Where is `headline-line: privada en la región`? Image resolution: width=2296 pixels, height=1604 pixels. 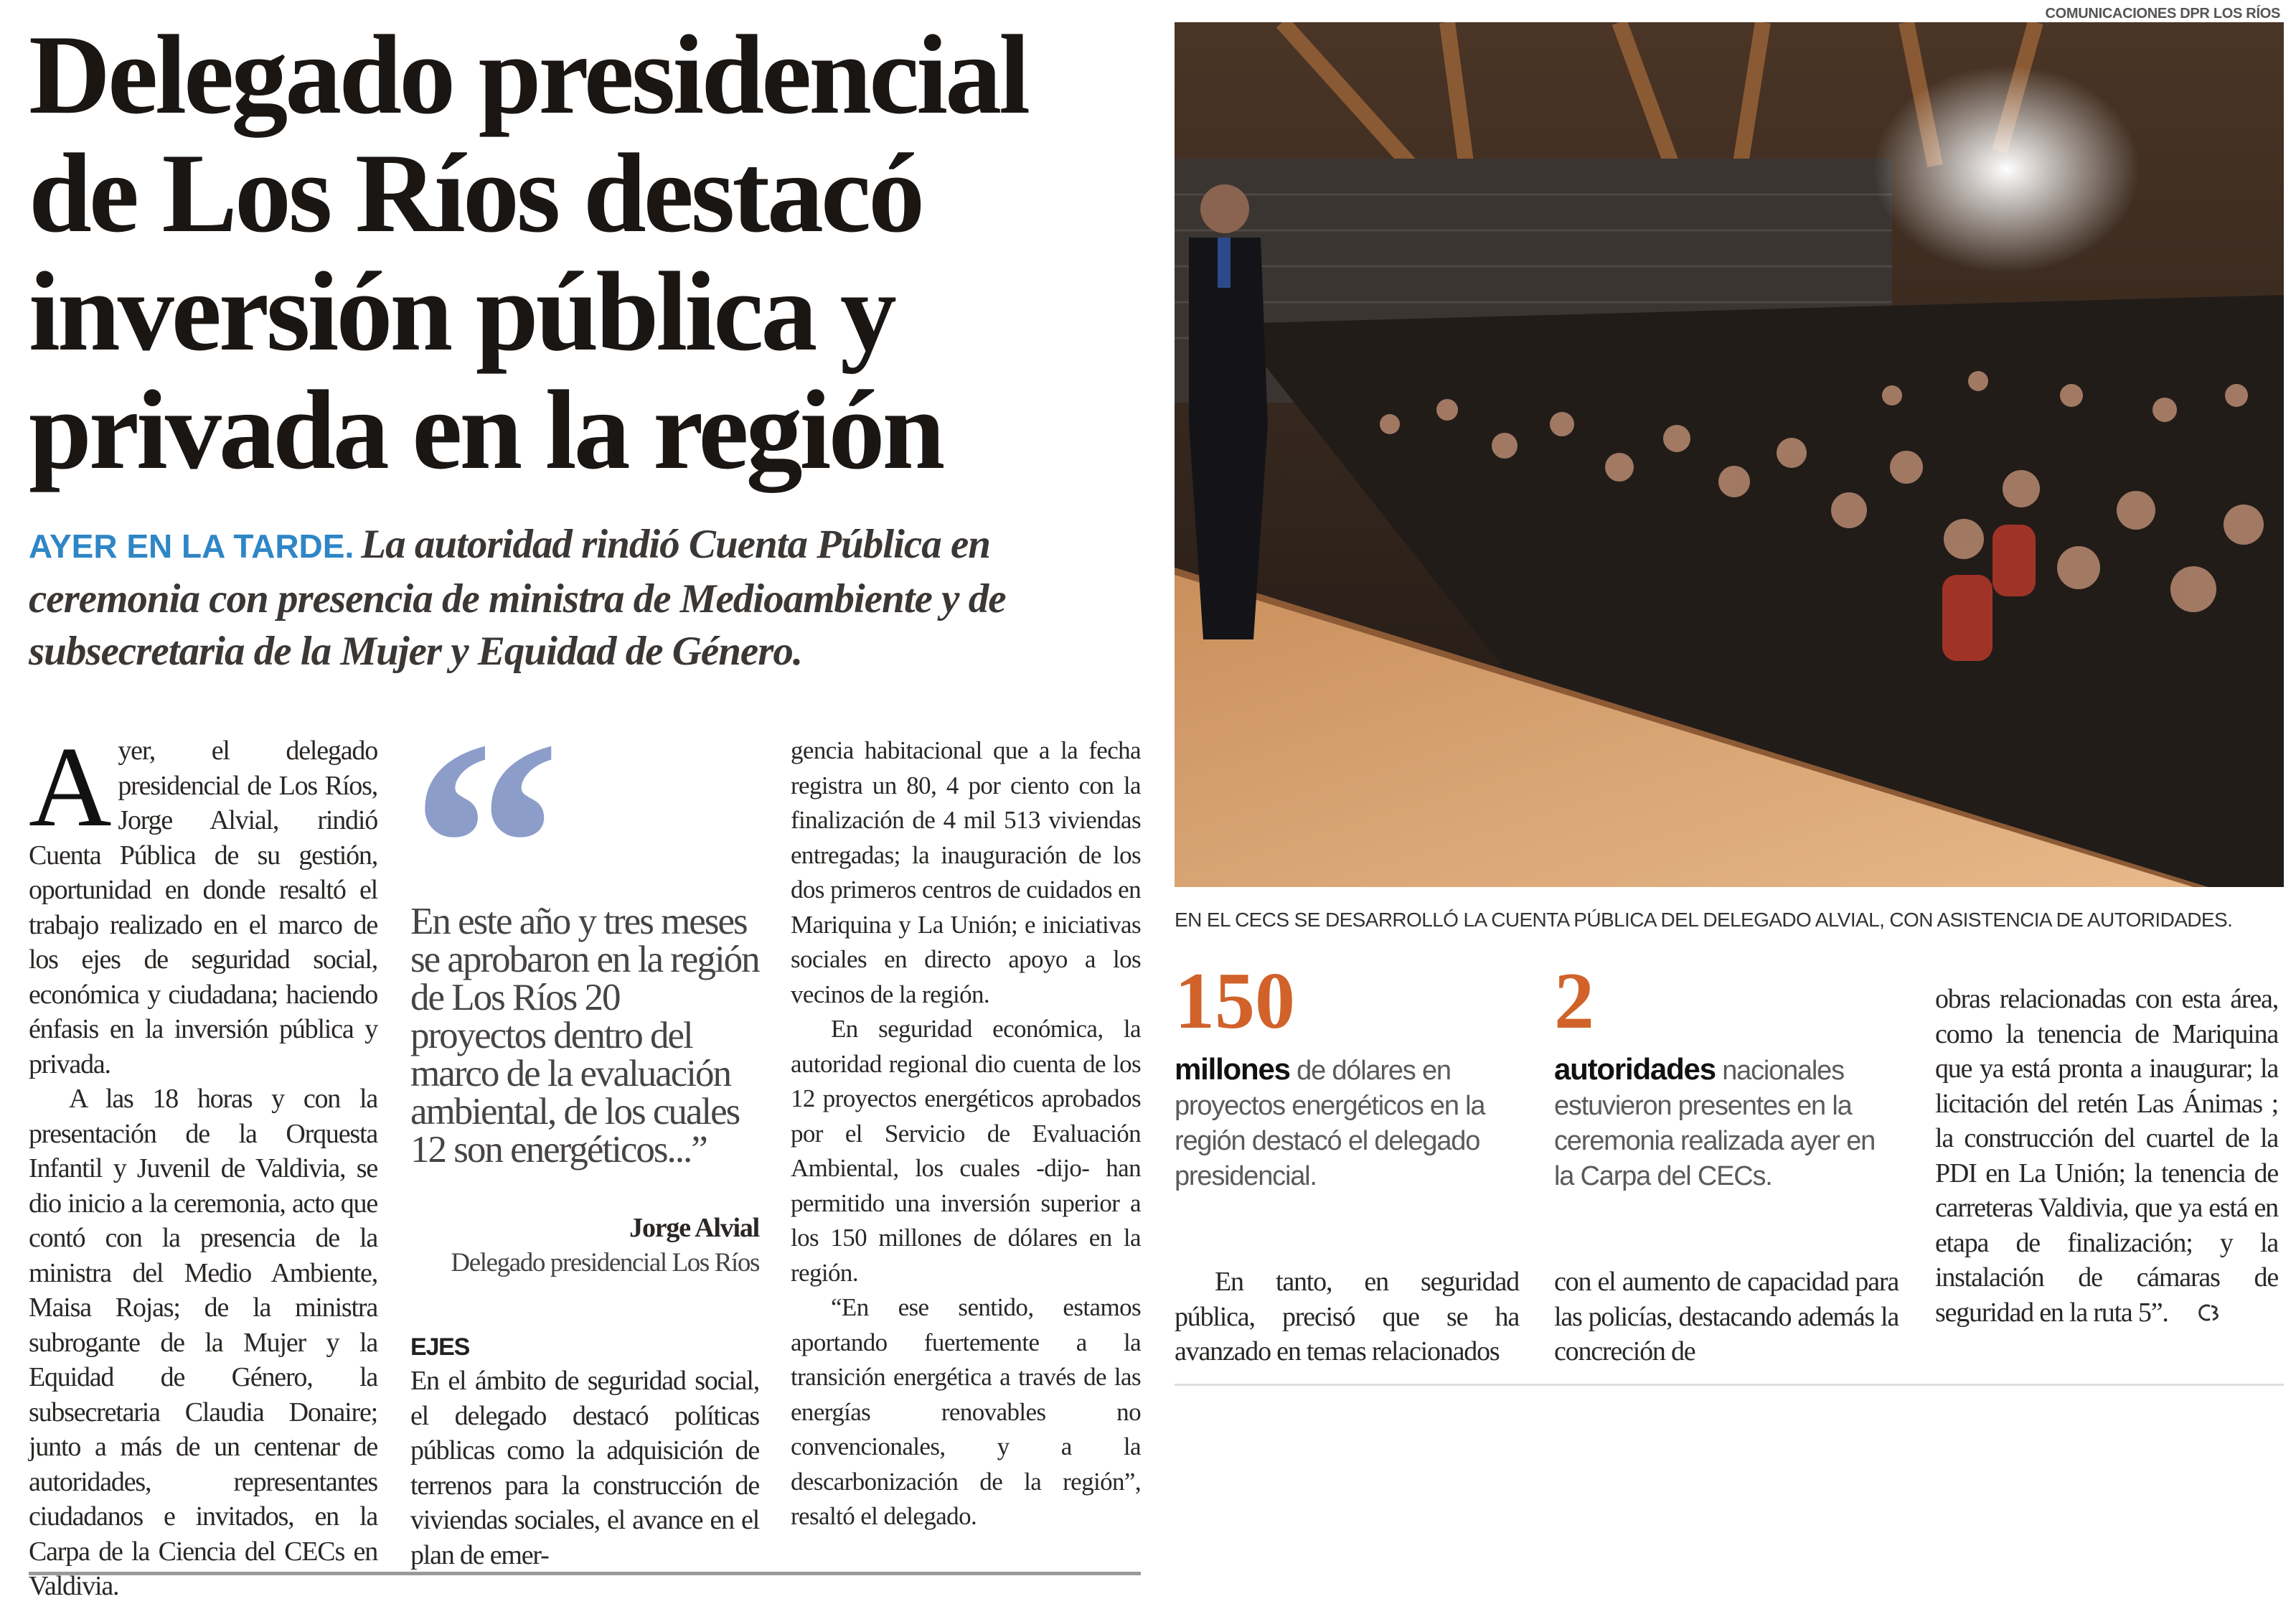 headline-line: privada en la región is located at coordinates (487, 430).